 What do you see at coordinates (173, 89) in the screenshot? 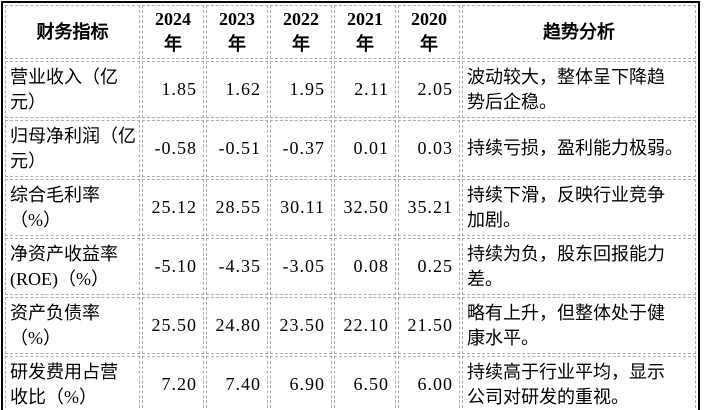
I see `value-cell-2024: 1.85` at bounding box center [173, 89].